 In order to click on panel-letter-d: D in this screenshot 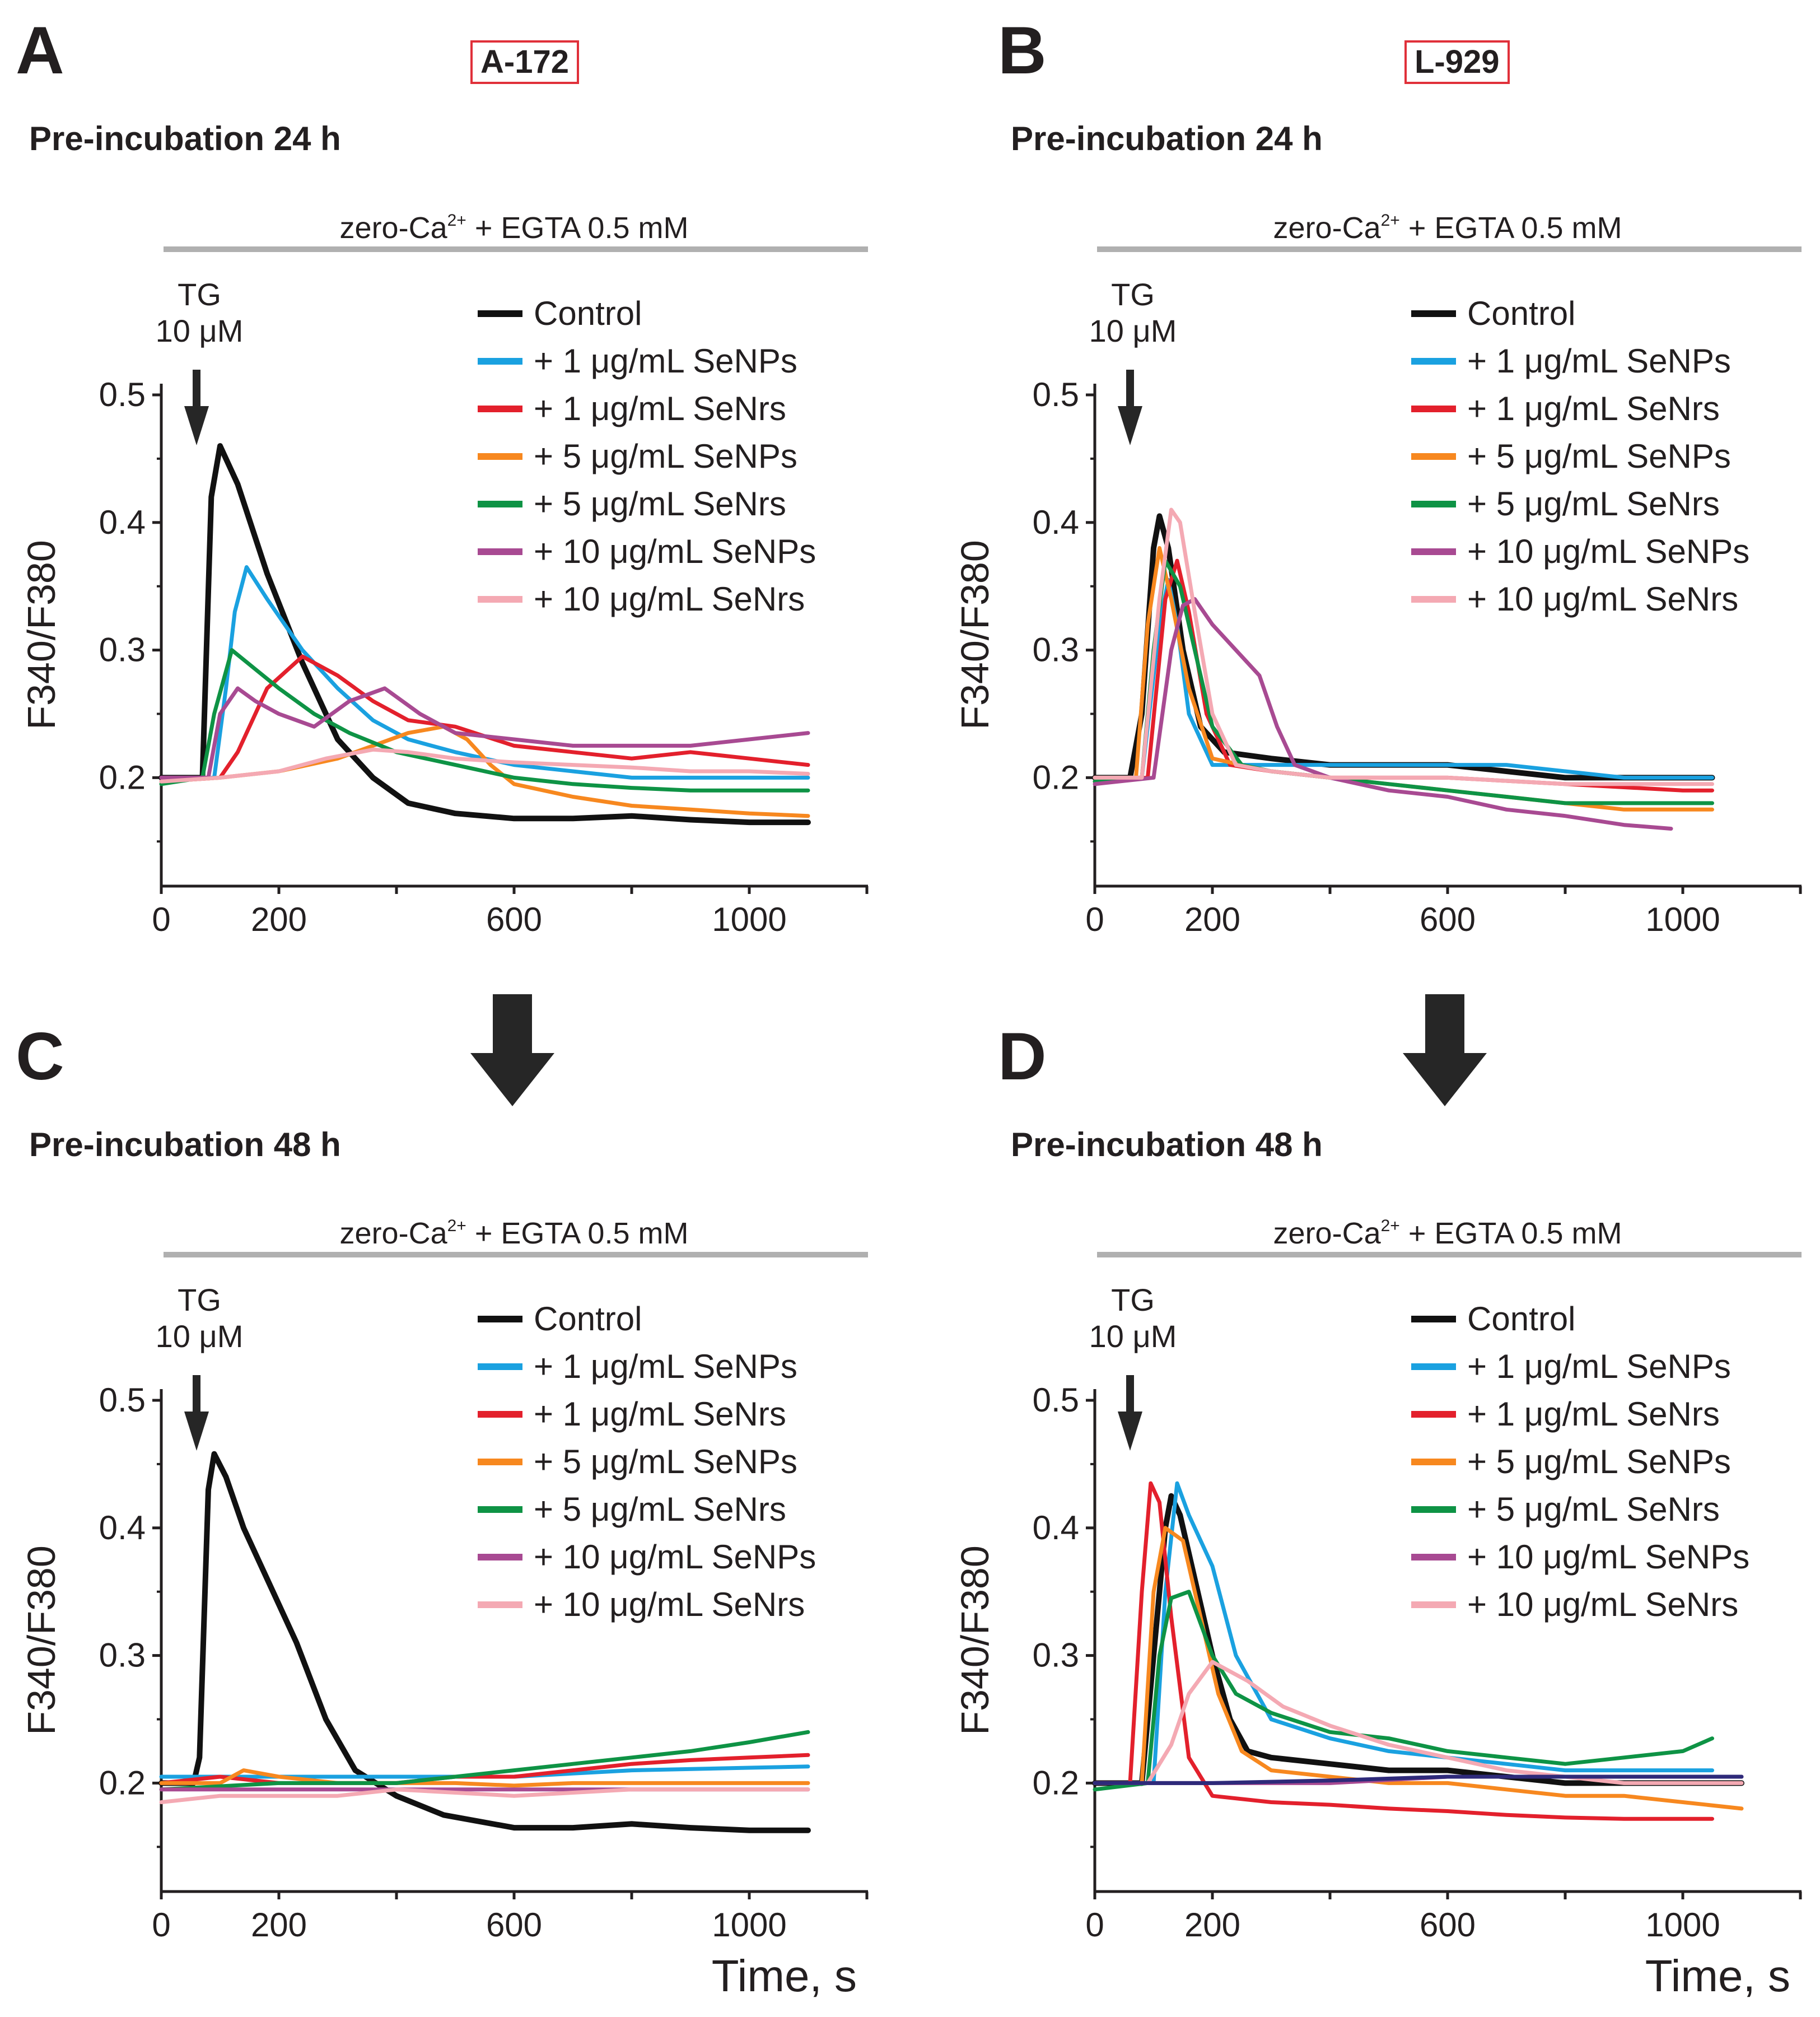, I will do `click(1023, 1056)`.